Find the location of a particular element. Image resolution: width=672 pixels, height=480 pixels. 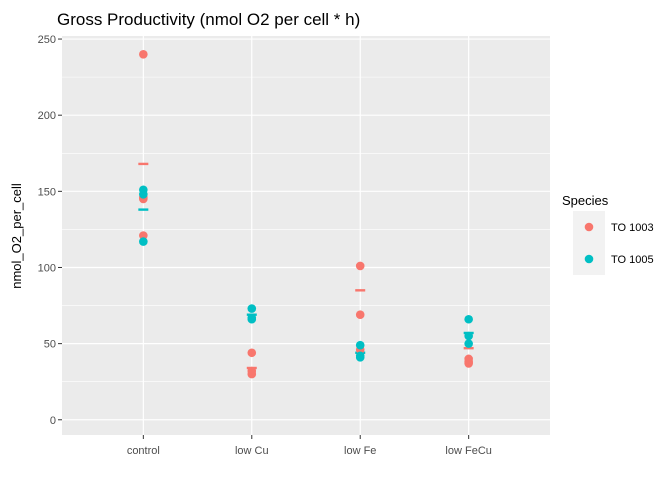

legend-title: Species is located at coordinates (585, 200).